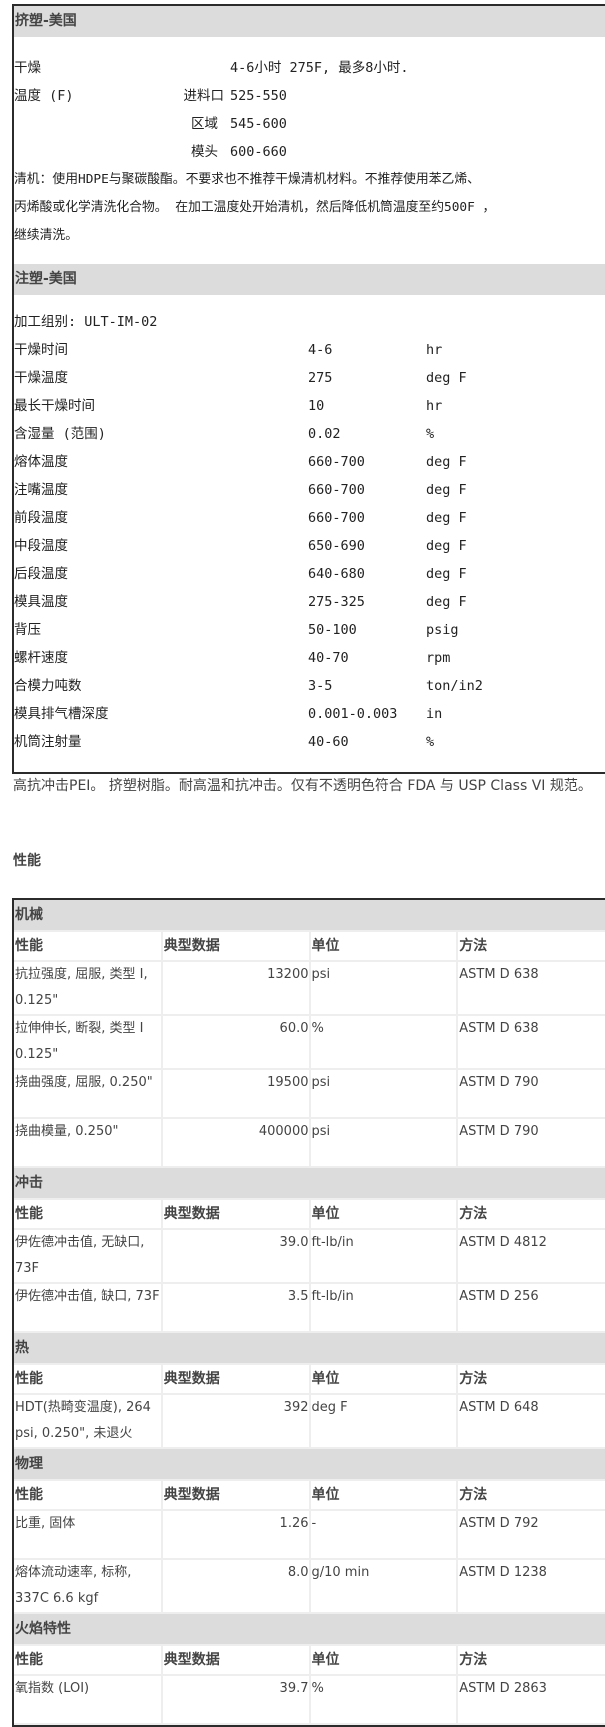  I want to click on table-row: 氧指数 (LOI) 39.7% ASTM D 2863, so click(309, 1700).